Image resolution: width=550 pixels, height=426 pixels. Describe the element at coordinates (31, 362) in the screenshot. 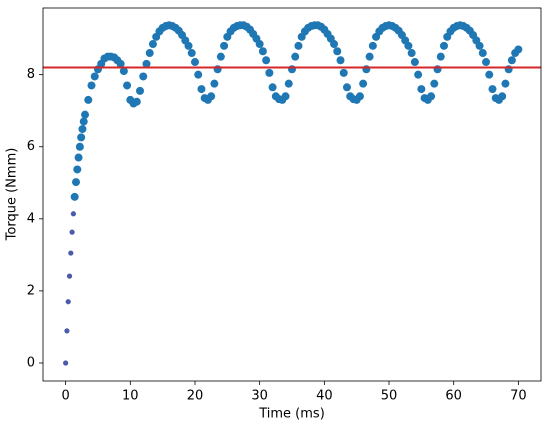

I see `y-tick-label: 0` at that location.